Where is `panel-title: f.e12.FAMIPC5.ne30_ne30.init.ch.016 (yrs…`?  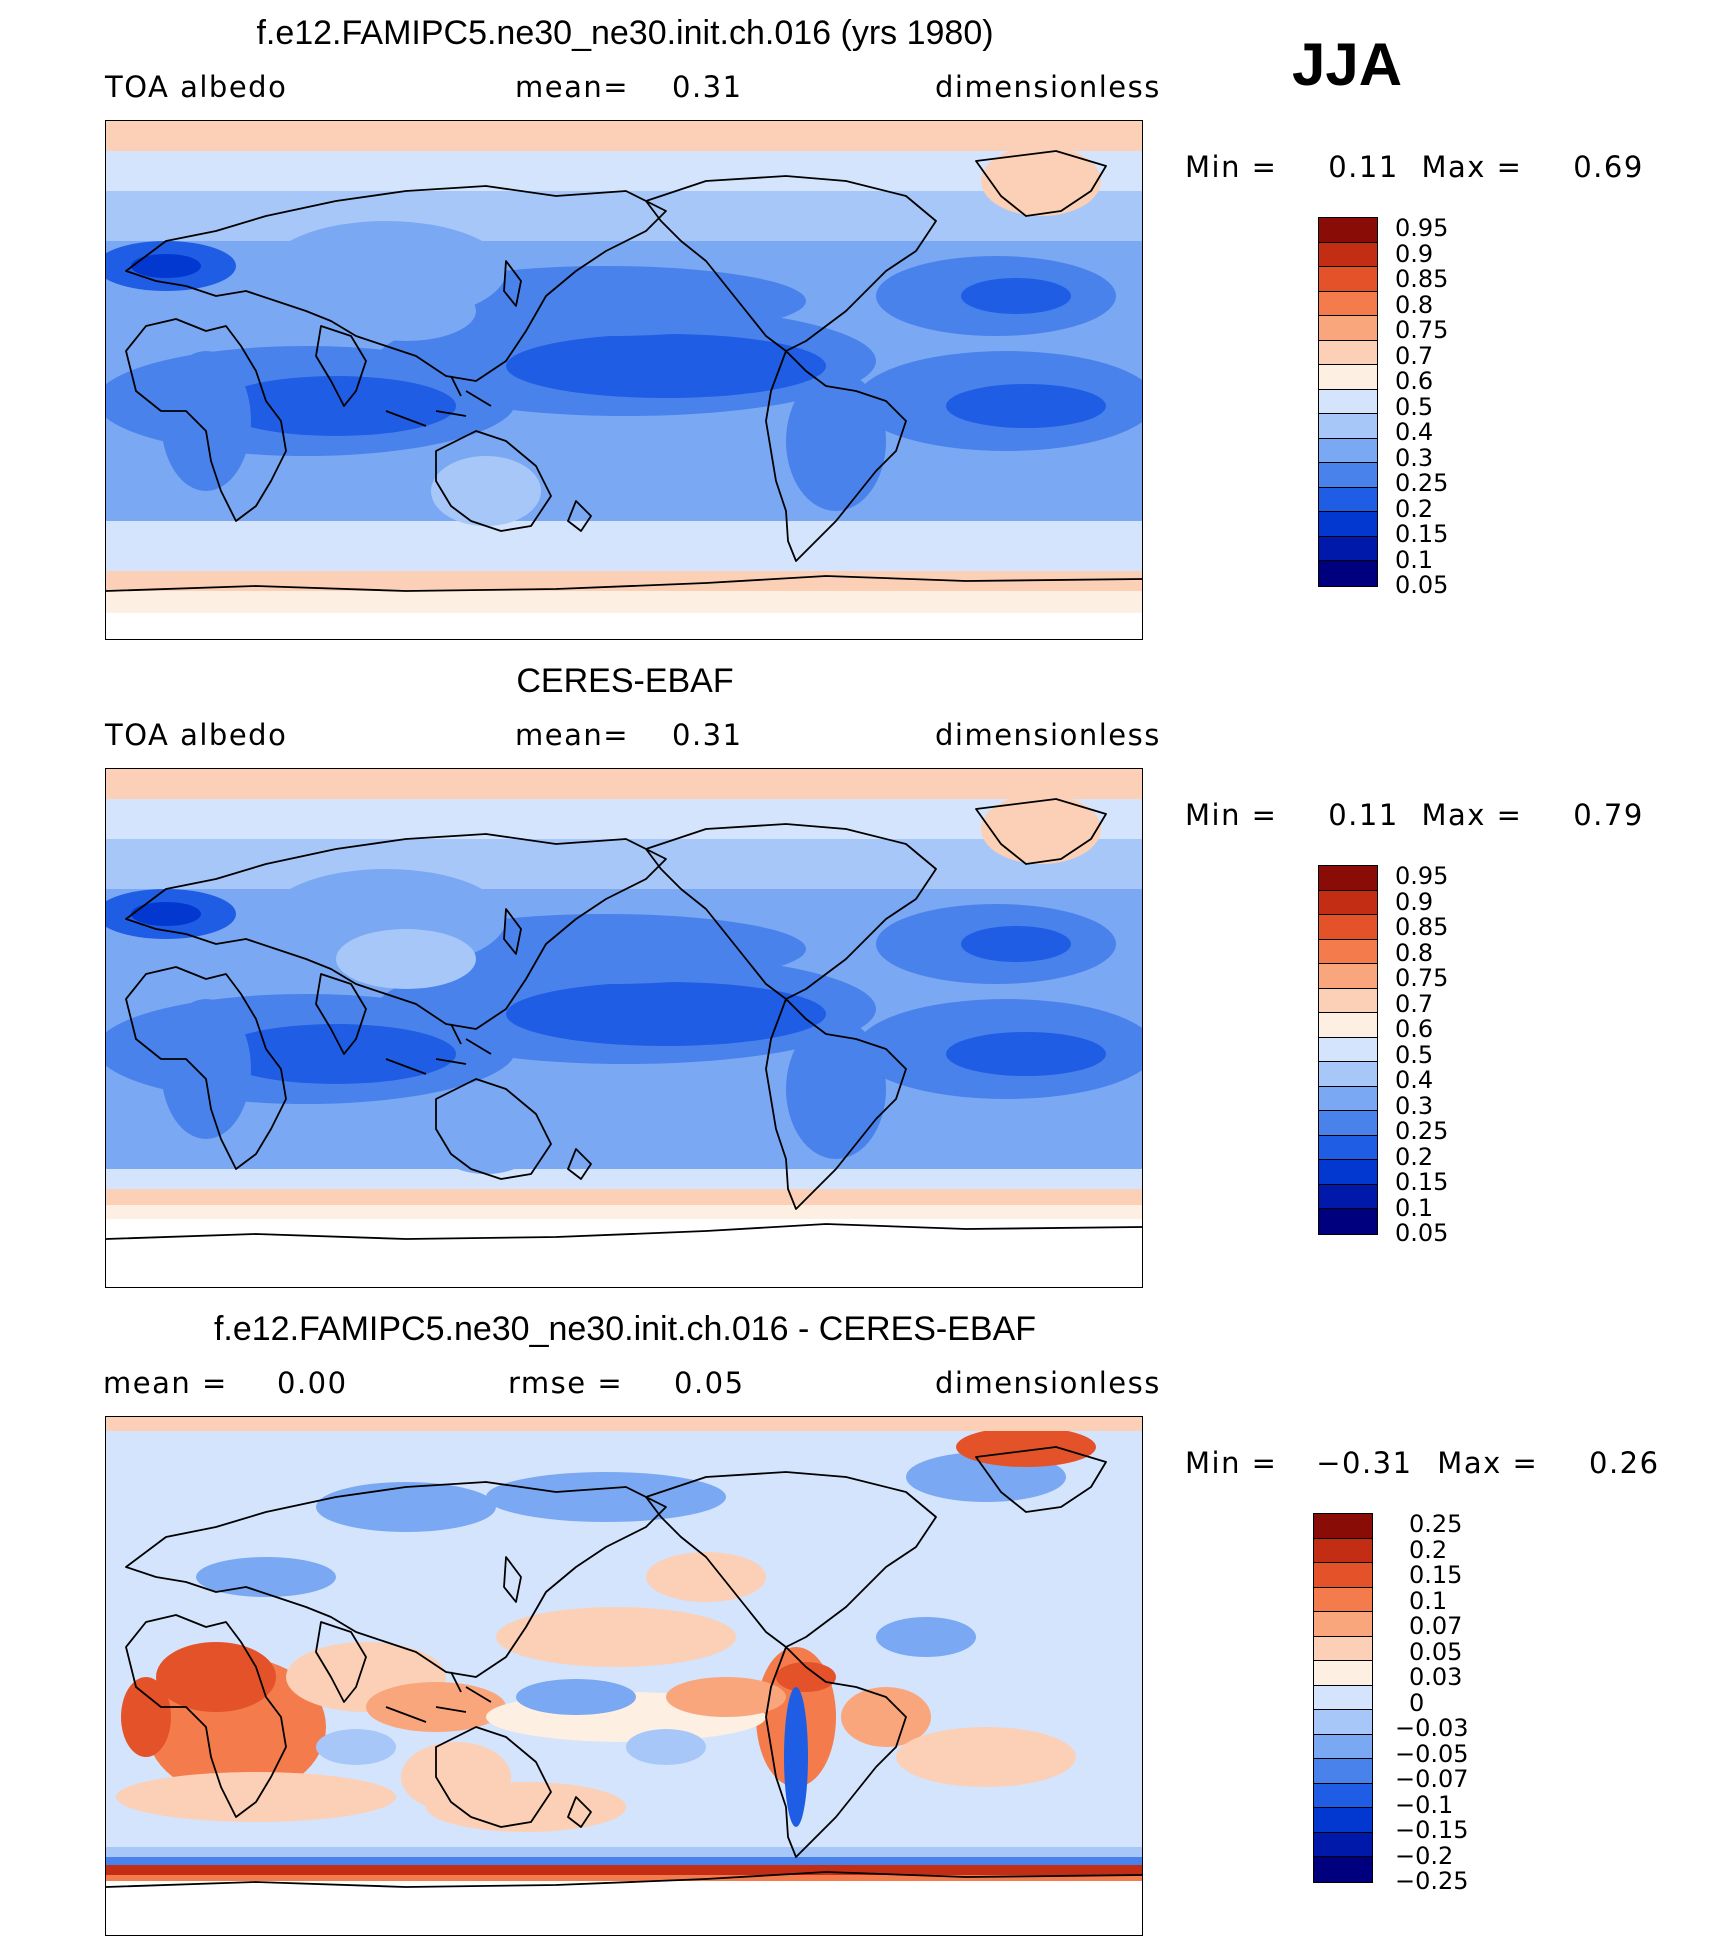 panel-title: f.e12.FAMIPC5.ne30_ne30.init.ch.016 (yrs… is located at coordinates (625, 33).